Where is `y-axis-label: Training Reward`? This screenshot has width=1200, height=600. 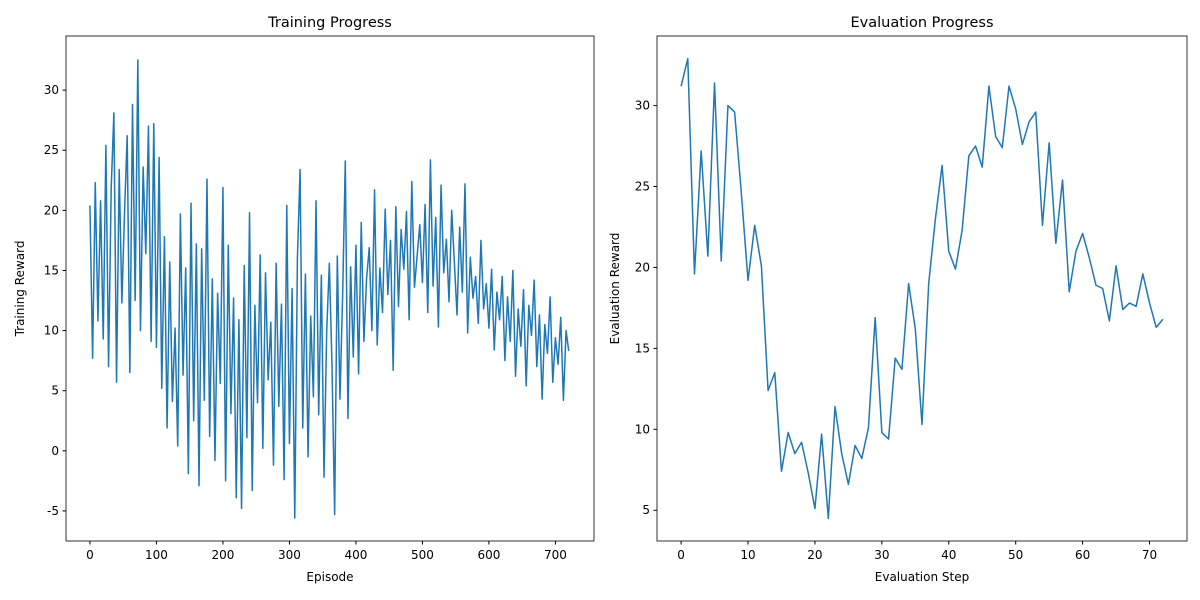 y-axis-label: Training Reward is located at coordinates (20, 289).